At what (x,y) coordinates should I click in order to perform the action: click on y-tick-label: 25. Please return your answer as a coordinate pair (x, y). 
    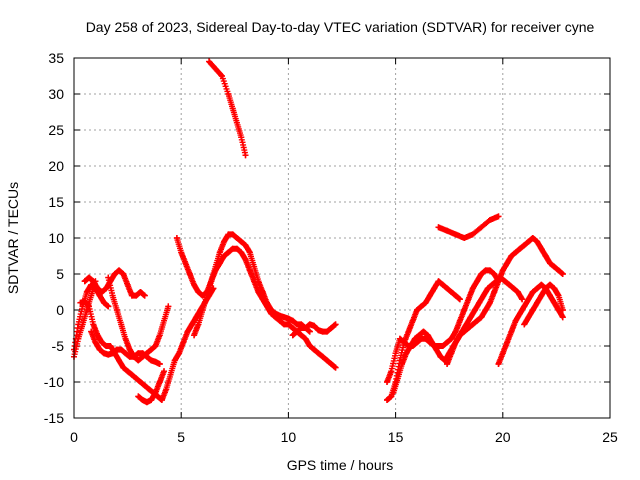
    Looking at the image, I should click on (56, 130).